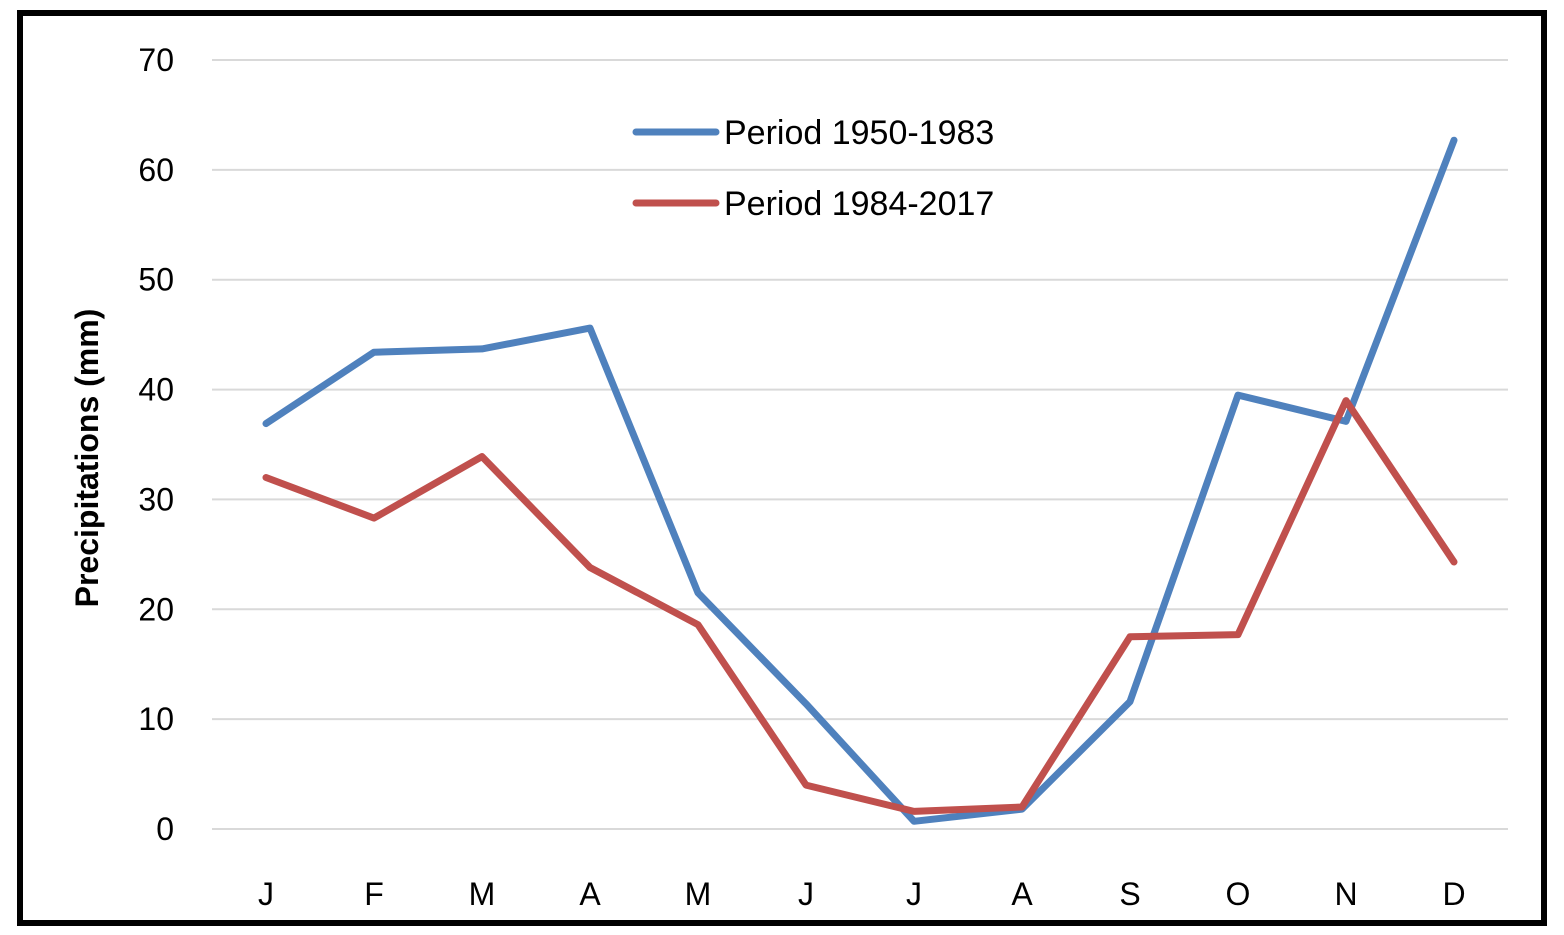 The height and width of the screenshot is (935, 1564). What do you see at coordinates (156, 280) in the screenshot?
I see `y-tick-label: 50` at bounding box center [156, 280].